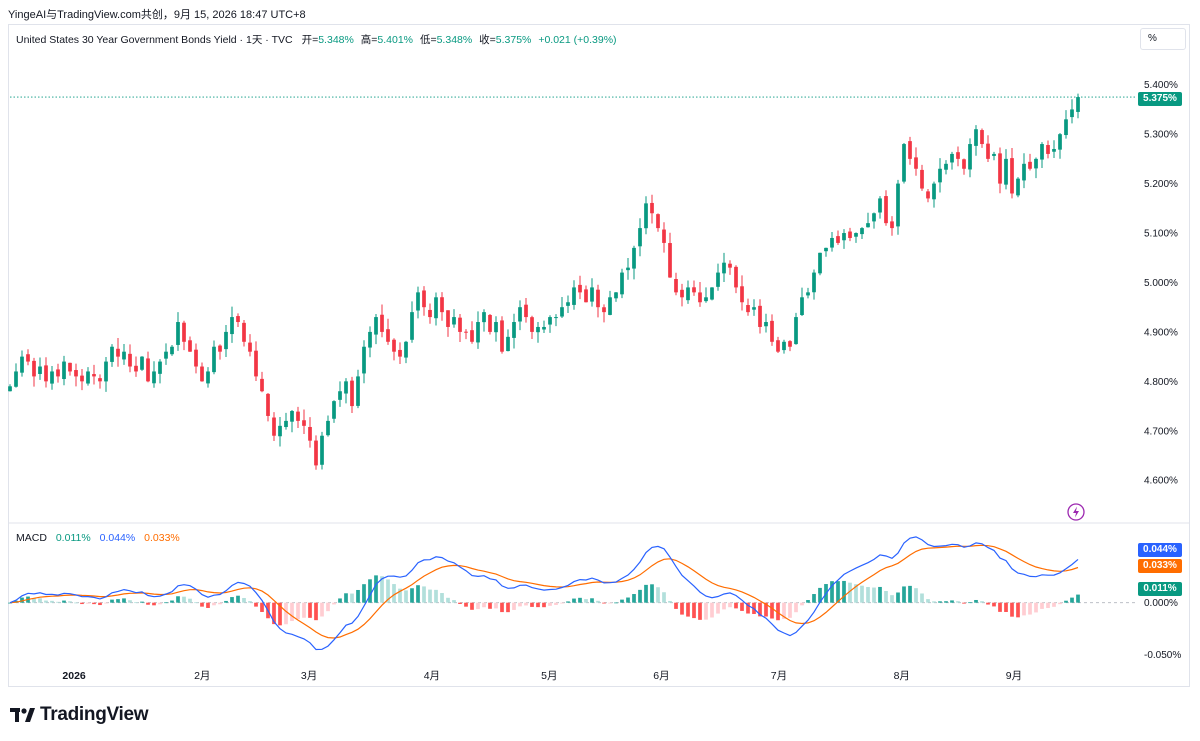  Describe the element at coordinates (1161, 603) in the screenshot. I see `macd-axis-tick: 0.000%` at that location.